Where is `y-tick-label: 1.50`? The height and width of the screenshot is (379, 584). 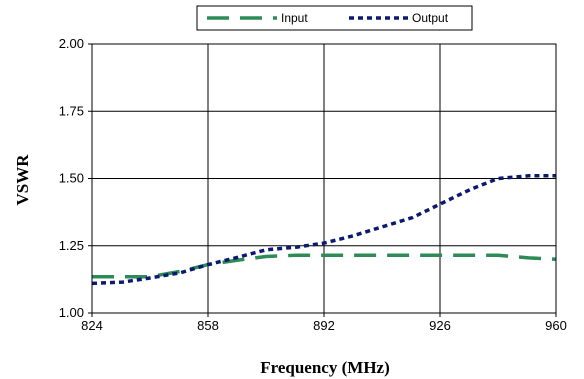
y-tick-label: 1.50 is located at coordinates (71, 178).